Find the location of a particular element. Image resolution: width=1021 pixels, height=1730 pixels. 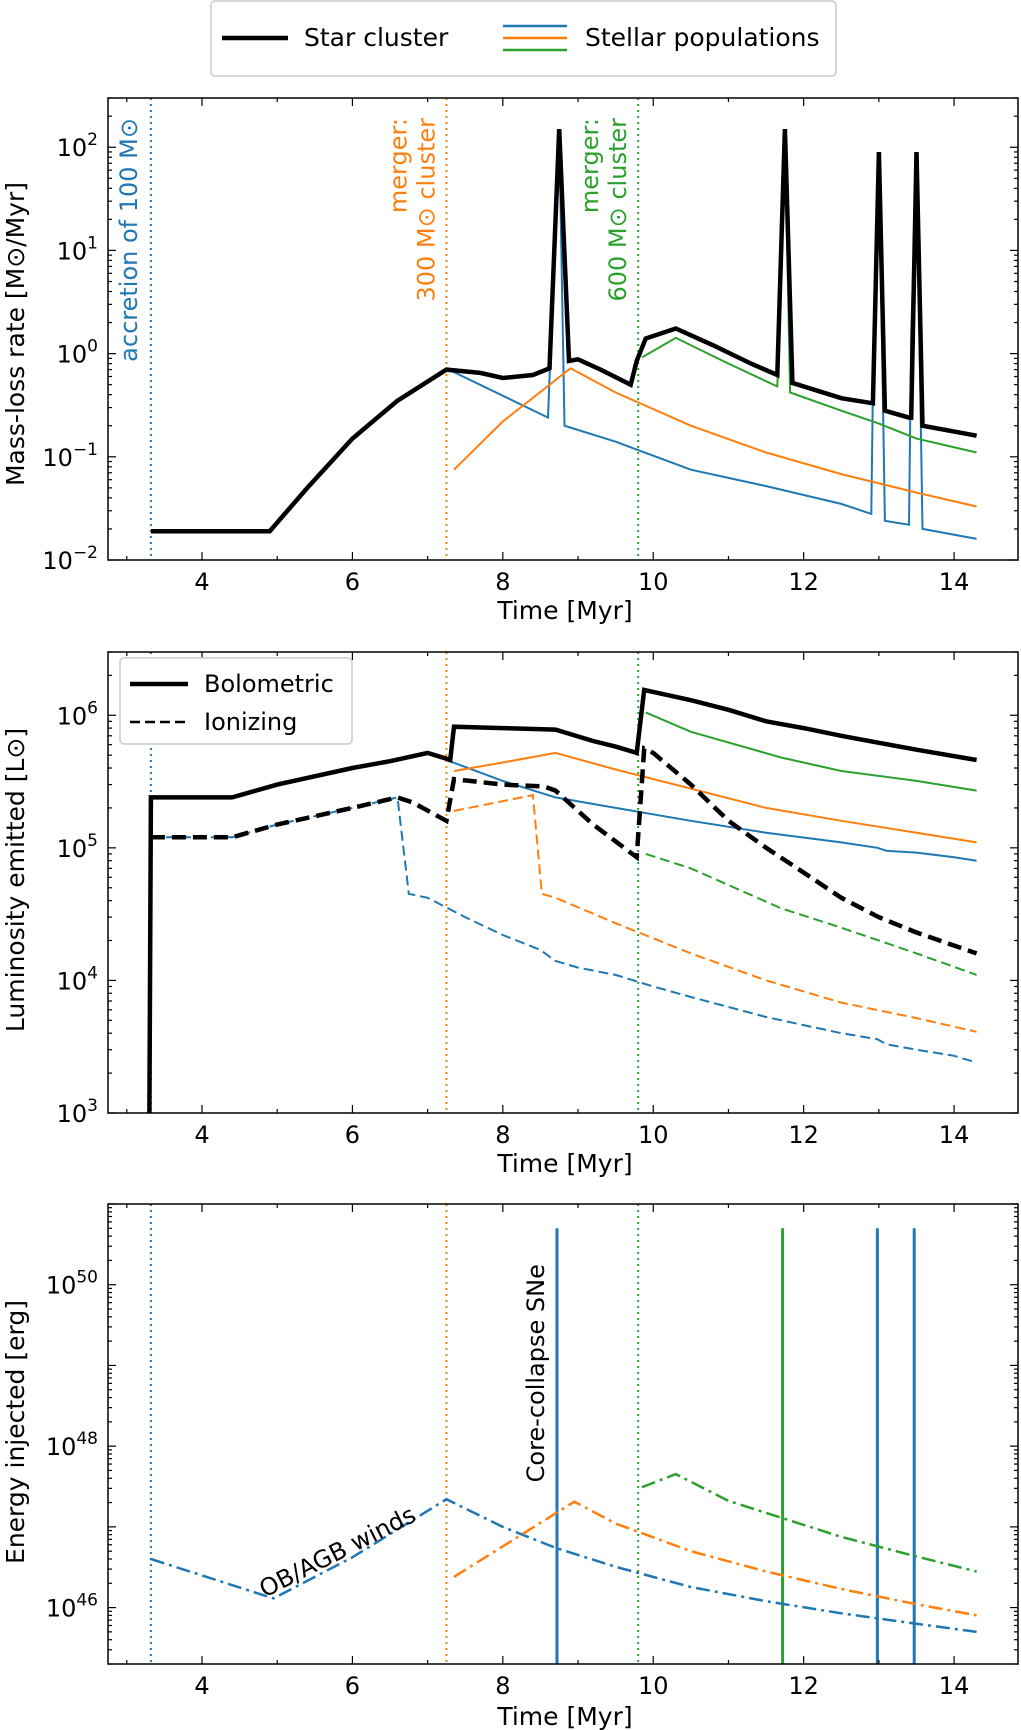

massloss-ytick-exp-3: 1 is located at coordinates (92, 243).